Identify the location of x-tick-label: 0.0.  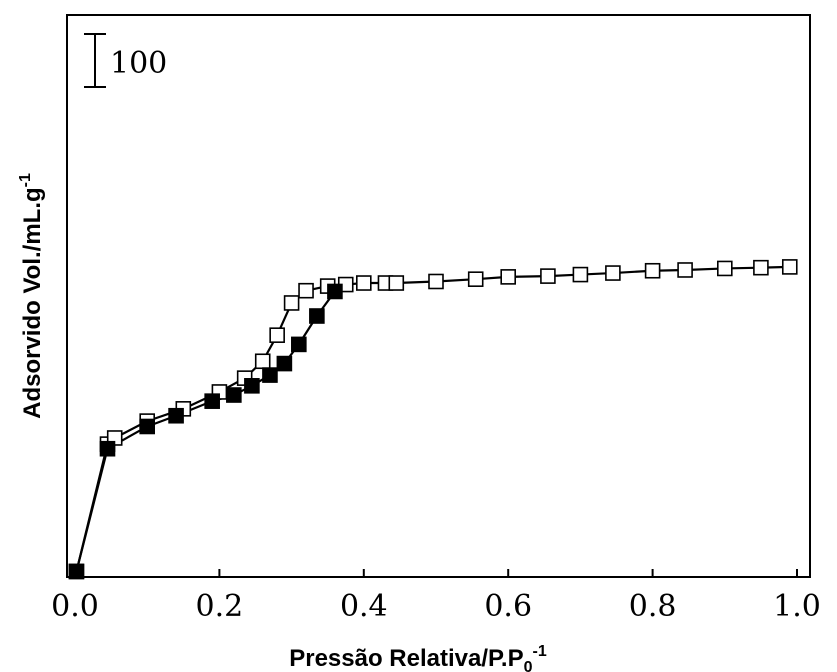
(75, 606).